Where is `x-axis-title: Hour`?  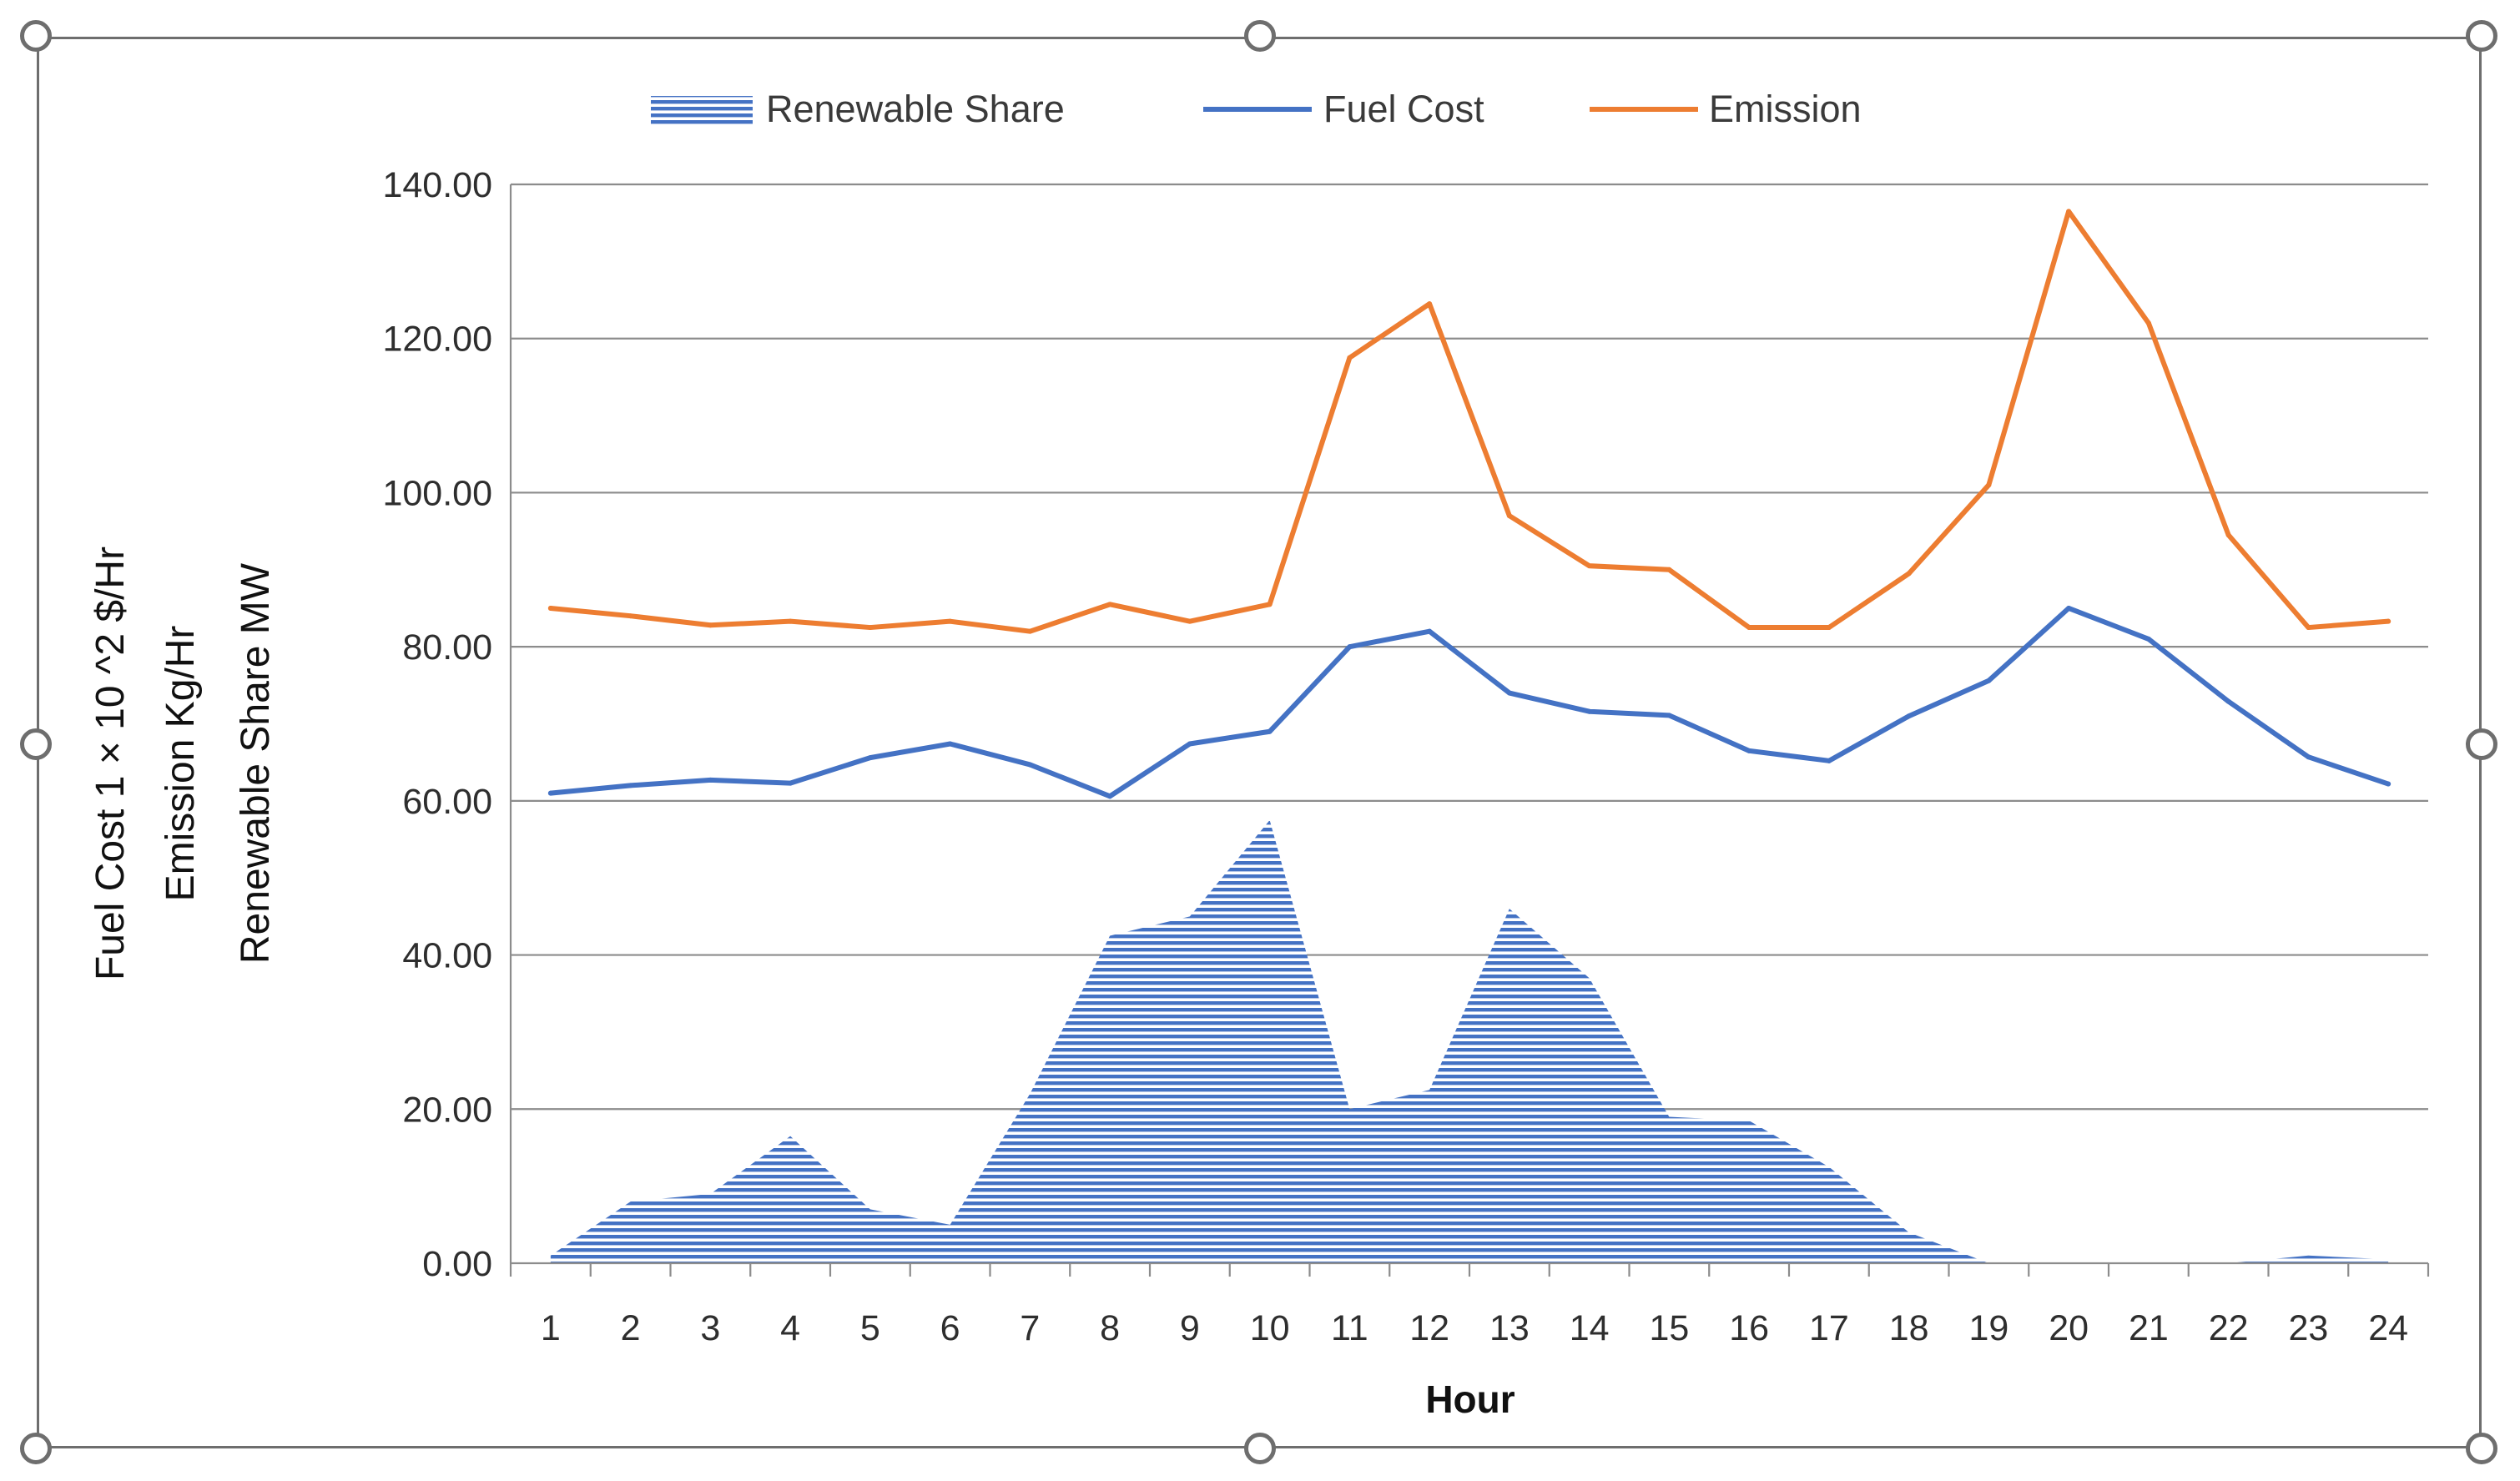
x-axis-title: Hour is located at coordinates (1470, 1400).